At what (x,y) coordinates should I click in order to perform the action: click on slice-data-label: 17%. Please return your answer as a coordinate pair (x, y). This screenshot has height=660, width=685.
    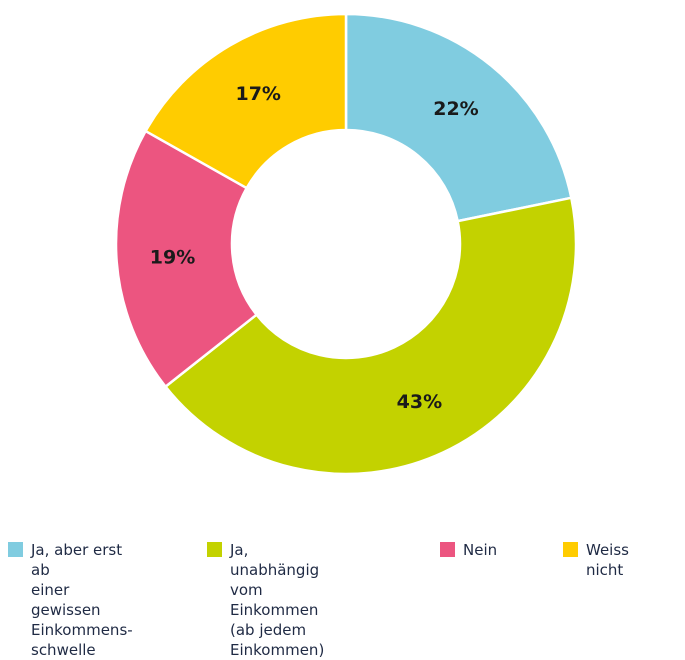
    Looking at the image, I should click on (257, 94).